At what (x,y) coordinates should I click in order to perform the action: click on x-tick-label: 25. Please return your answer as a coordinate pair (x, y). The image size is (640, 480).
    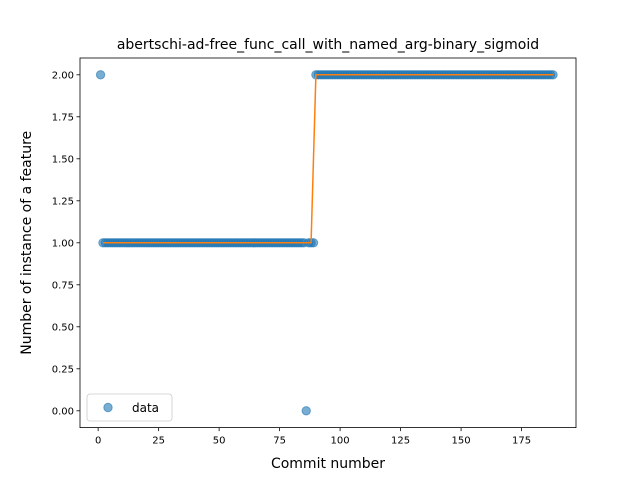
    Looking at the image, I should click on (158, 441).